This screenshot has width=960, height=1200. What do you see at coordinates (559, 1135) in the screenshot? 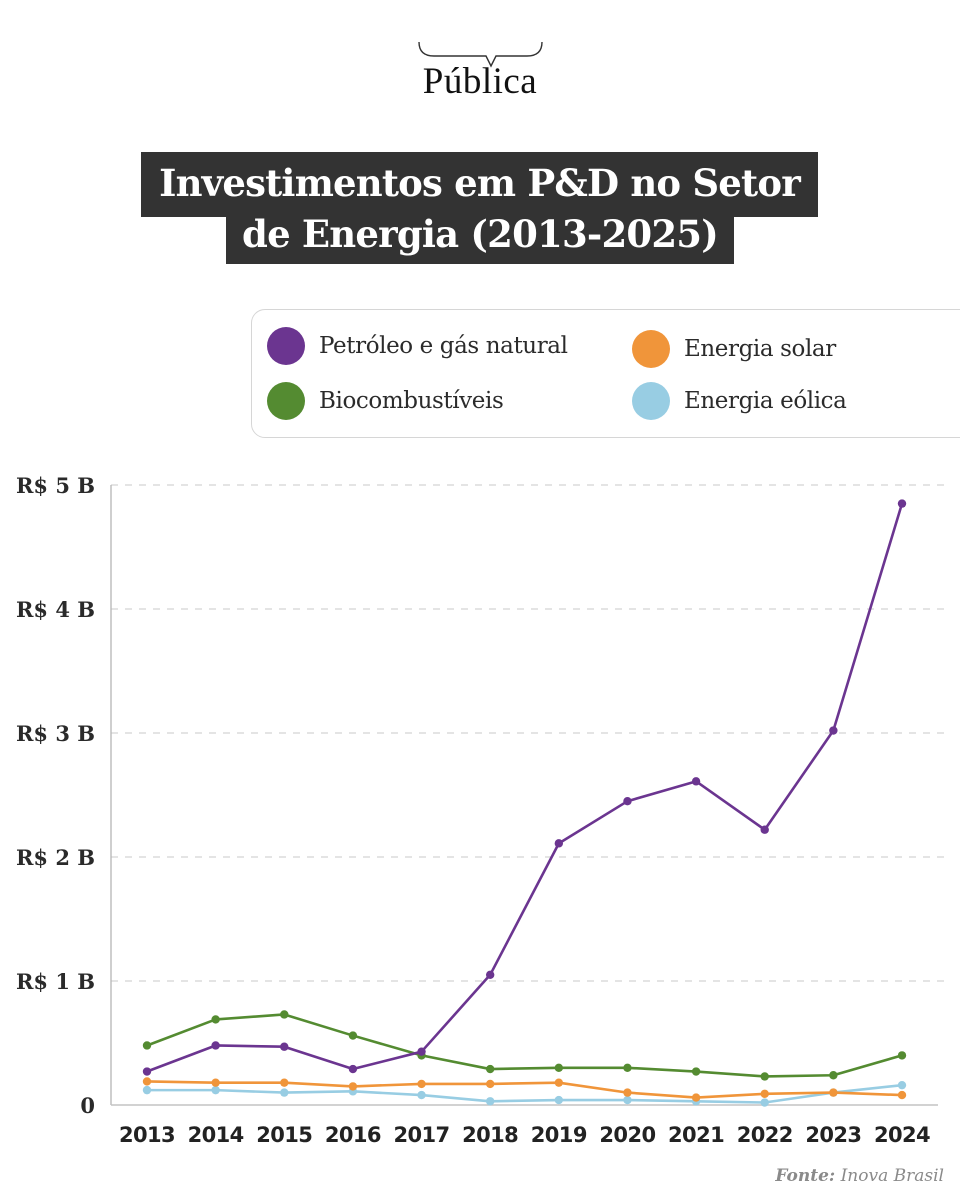
I see `x-tick-label: 2019` at bounding box center [559, 1135].